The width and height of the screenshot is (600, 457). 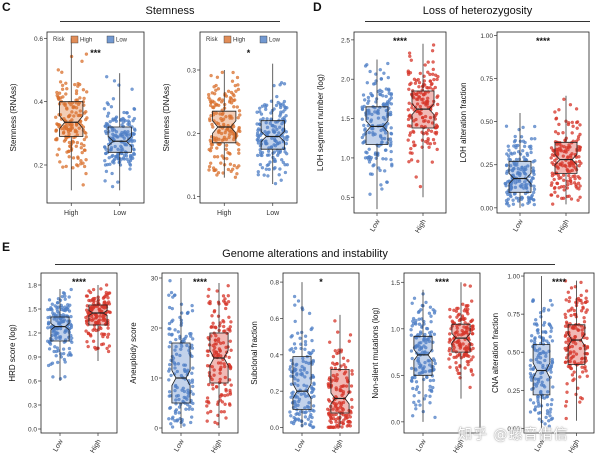 What do you see at coordinates (227, 39) in the screenshot?
I see `legend-swatch` at bounding box center [227, 39].